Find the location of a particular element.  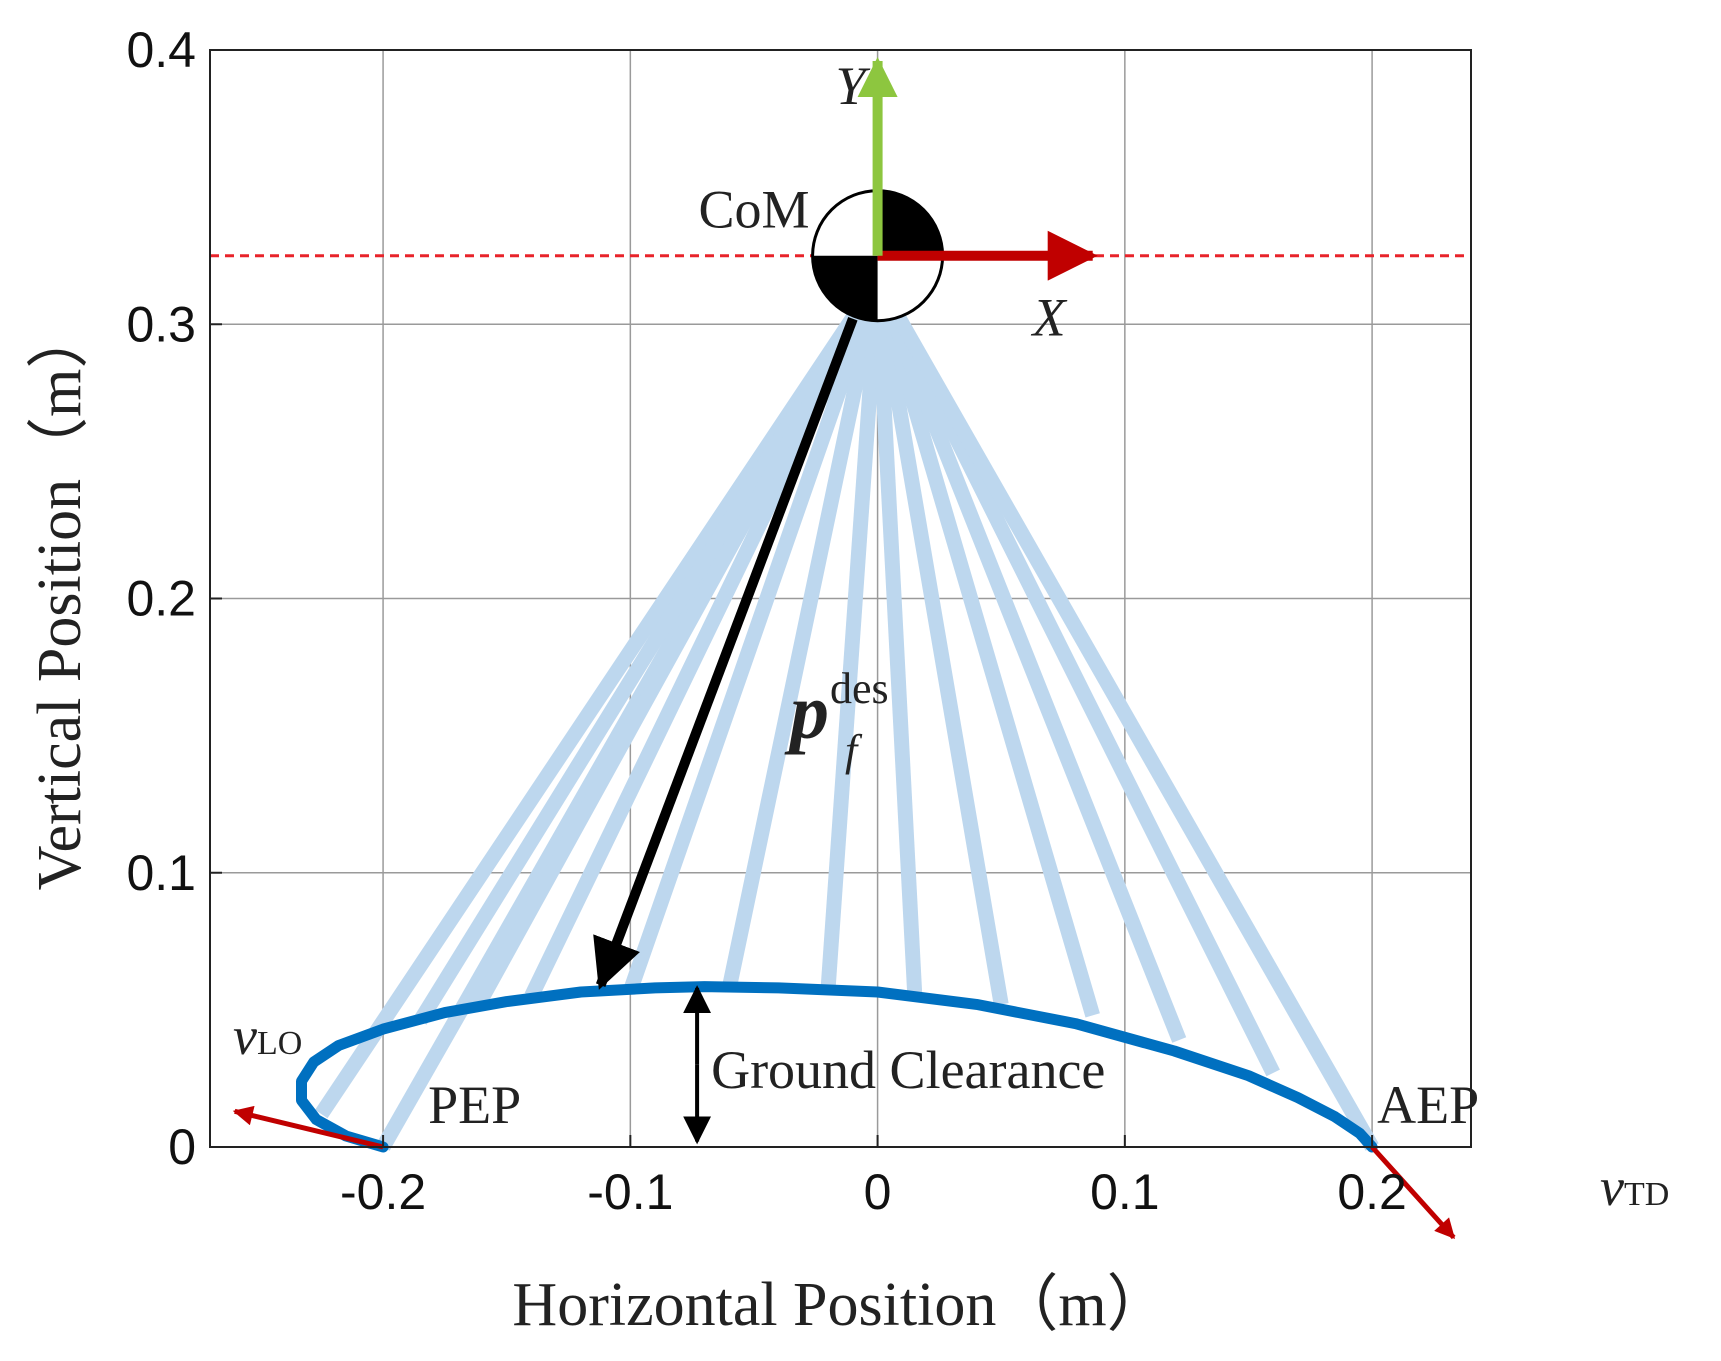

y-tick-label: 0.3 is located at coordinates (161, 324).